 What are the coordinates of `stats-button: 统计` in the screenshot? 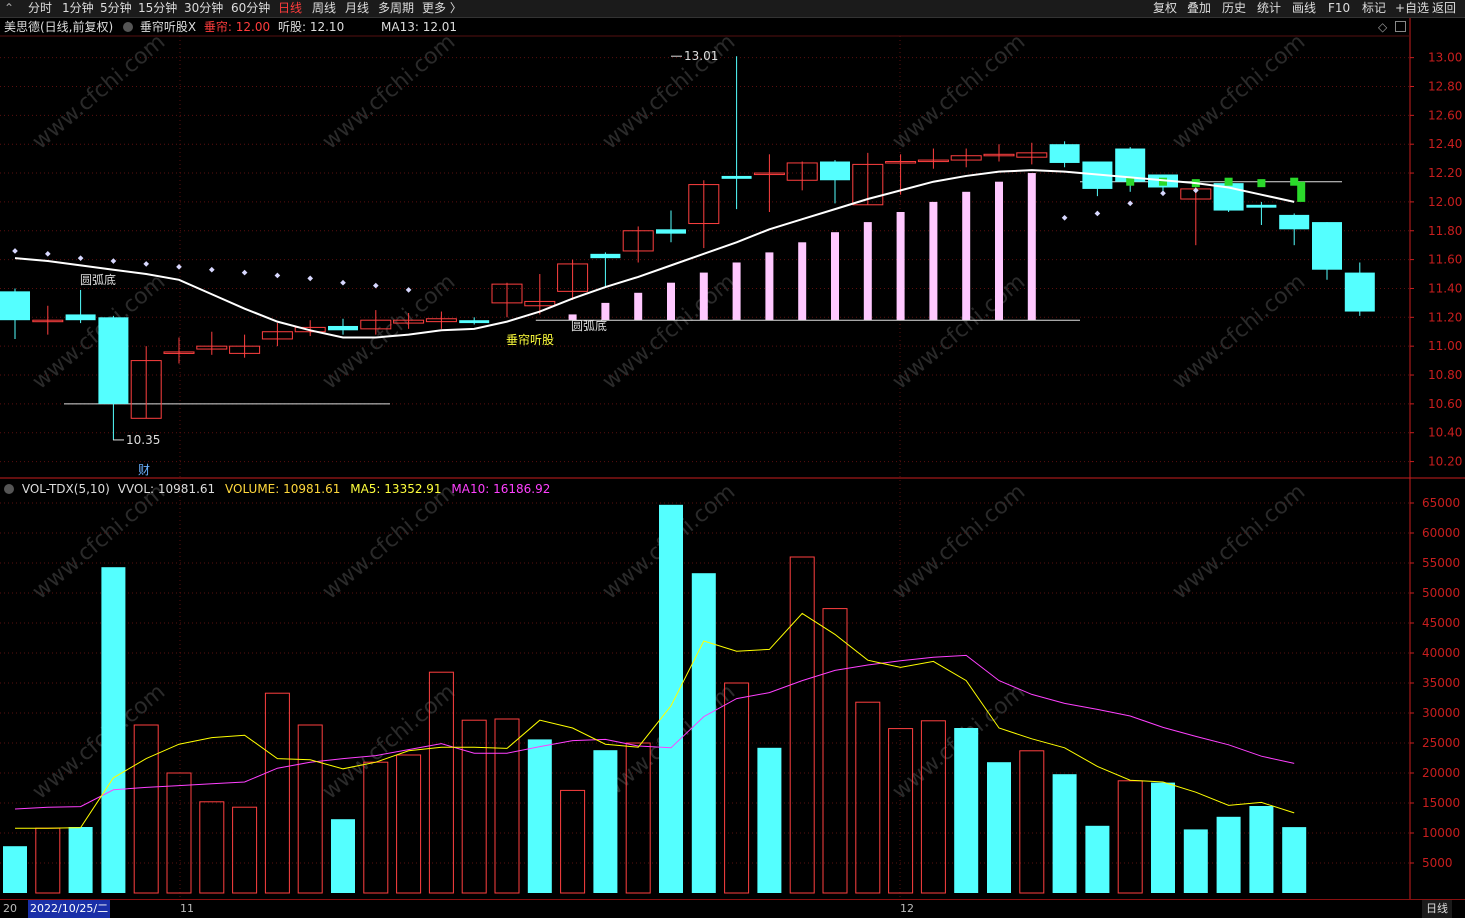 It's located at (1269, 8).